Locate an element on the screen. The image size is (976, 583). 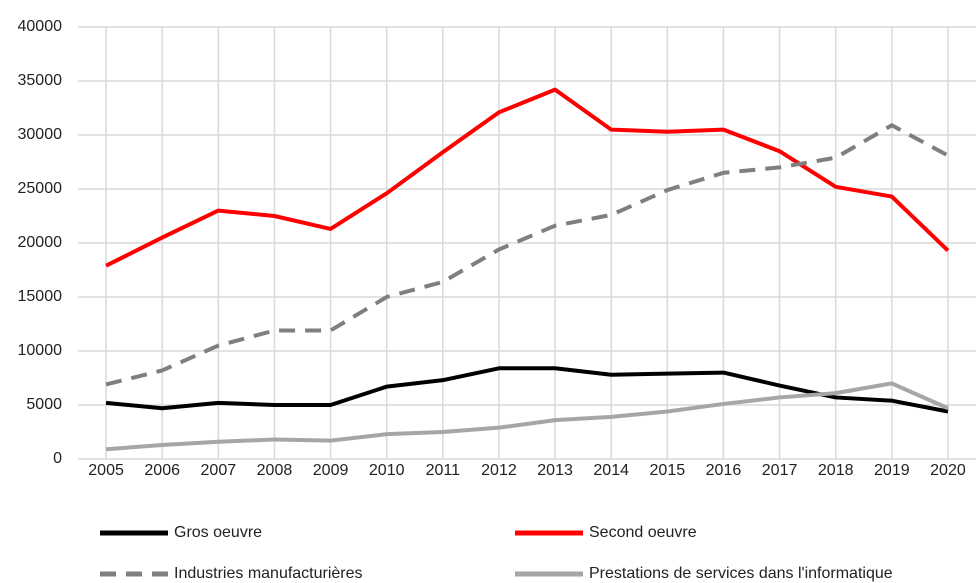
y-tick-label: 15000 is located at coordinates (40, 296).